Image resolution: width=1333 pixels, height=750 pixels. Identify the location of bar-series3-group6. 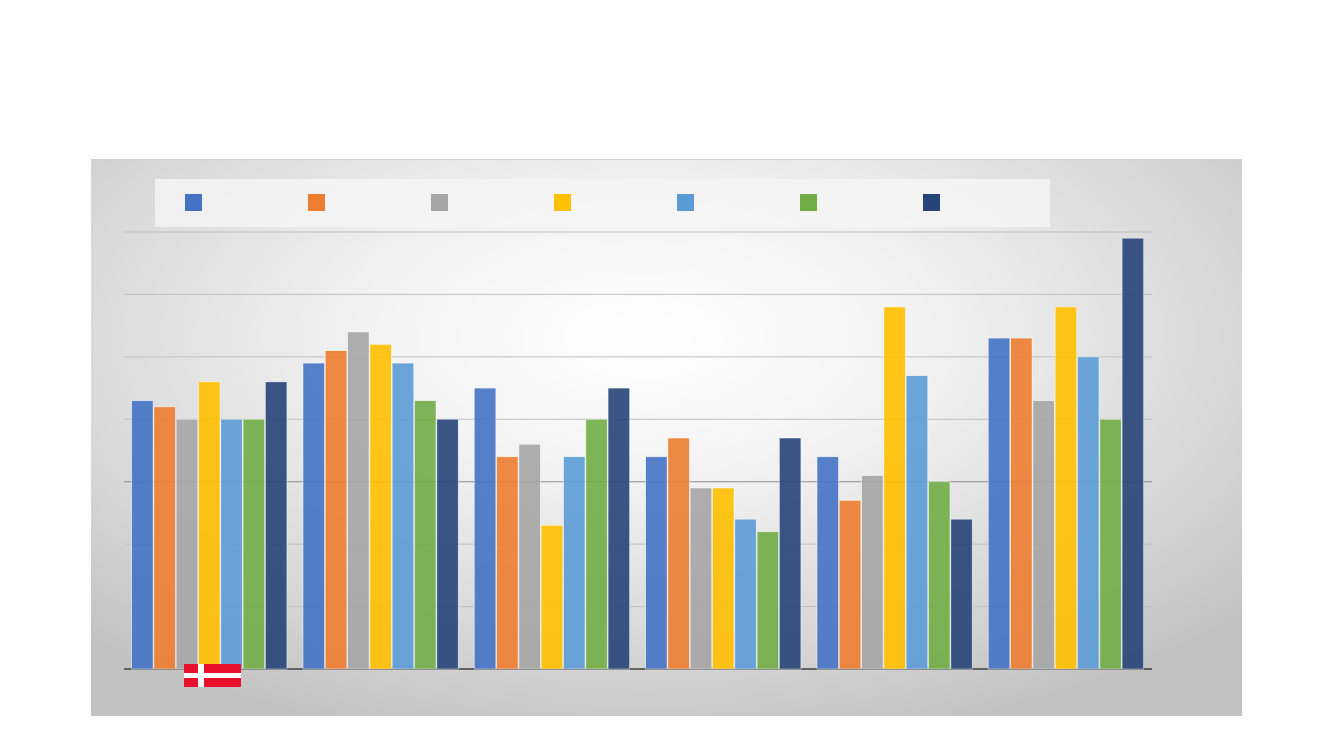
(1043, 535).